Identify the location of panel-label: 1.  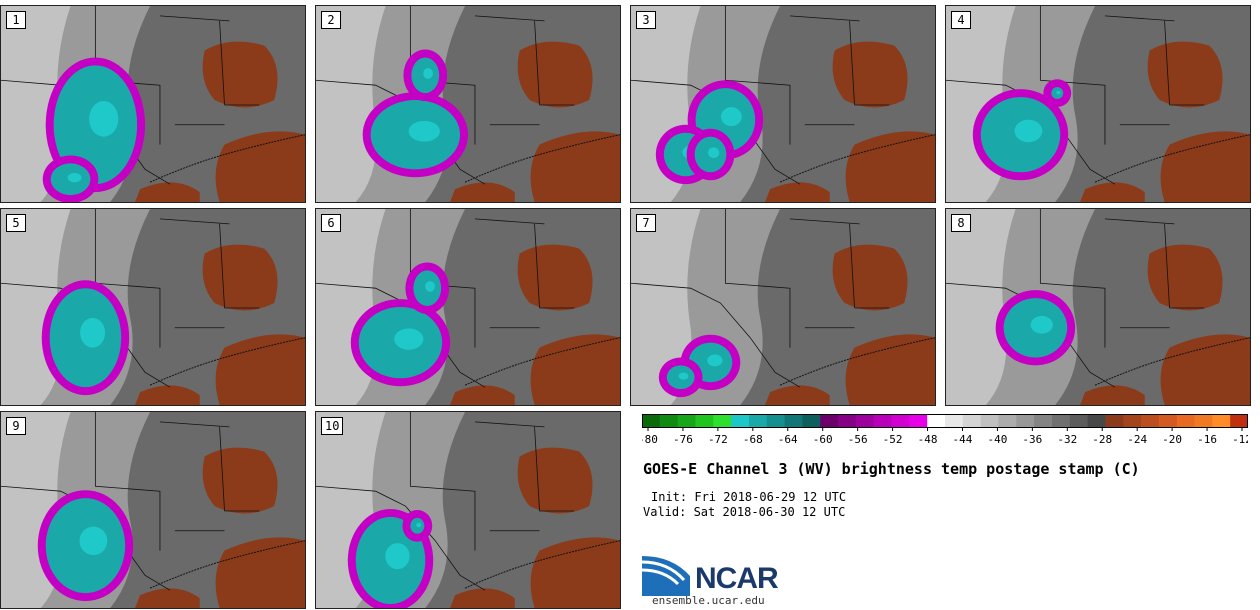
(16, 20).